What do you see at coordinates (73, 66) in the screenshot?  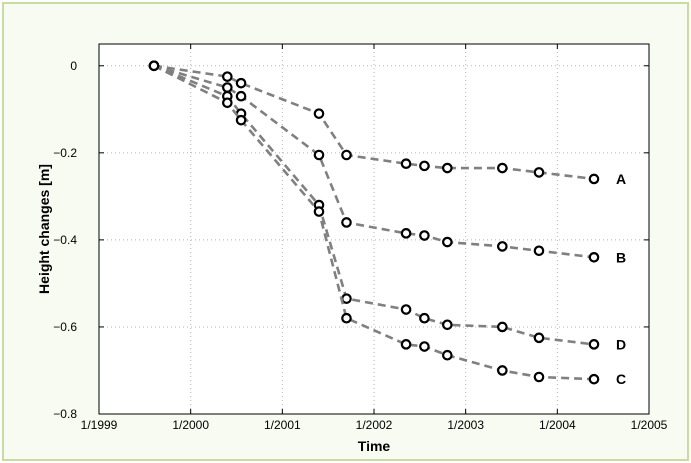 I see `y-tick-label: 0` at bounding box center [73, 66].